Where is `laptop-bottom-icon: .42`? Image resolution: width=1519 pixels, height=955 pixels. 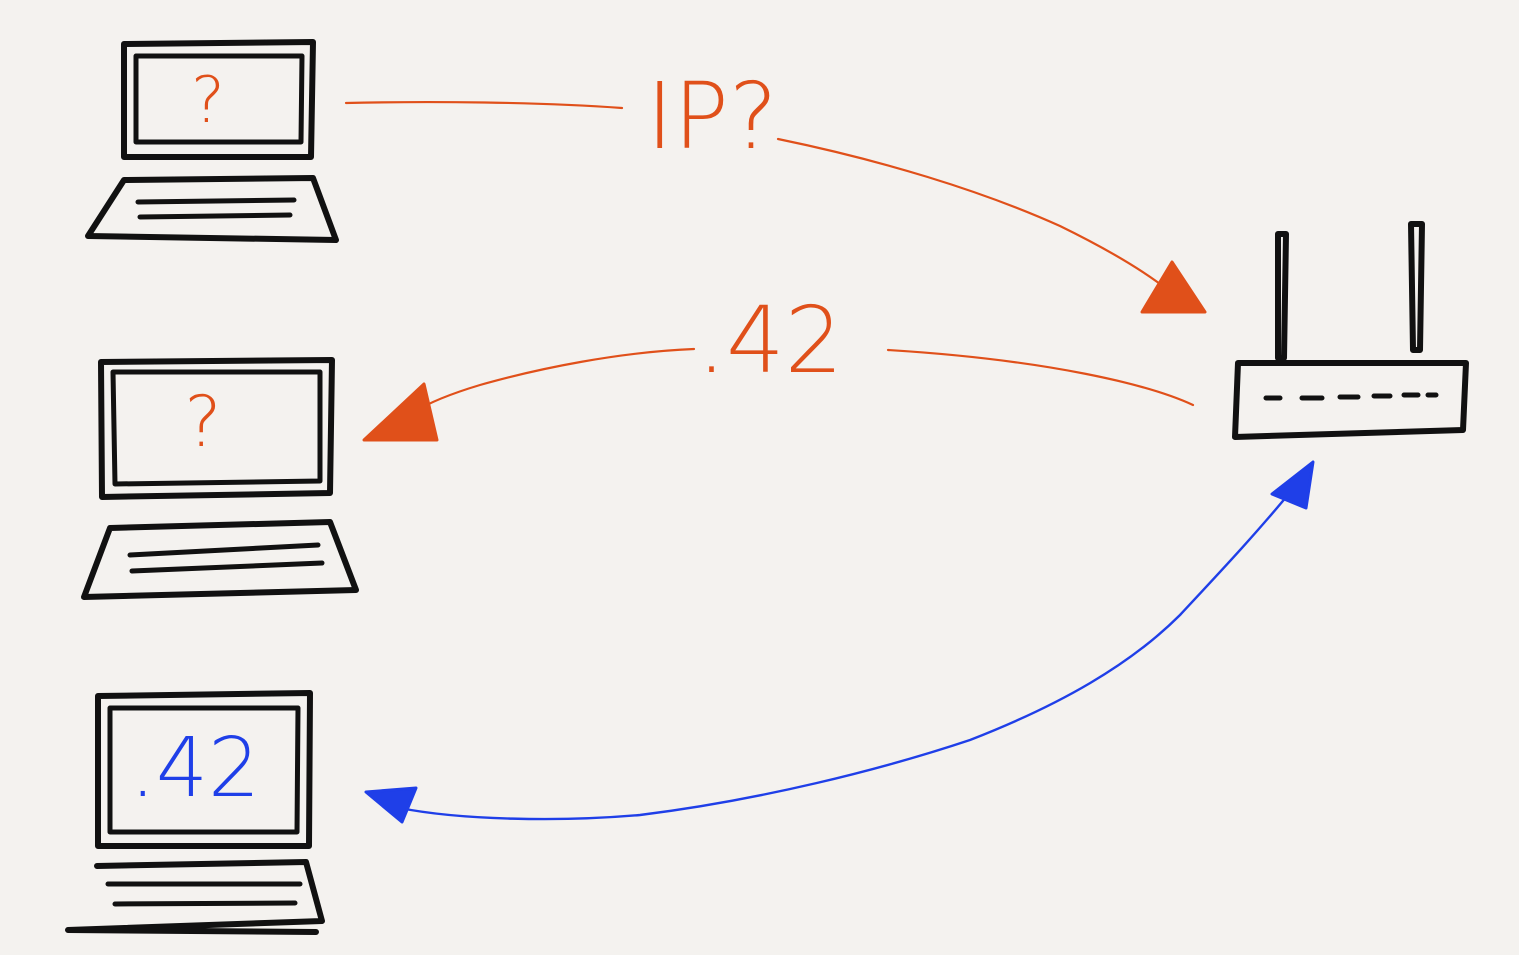
laptop-bottom-icon: .42 is located at coordinates (195, 812).